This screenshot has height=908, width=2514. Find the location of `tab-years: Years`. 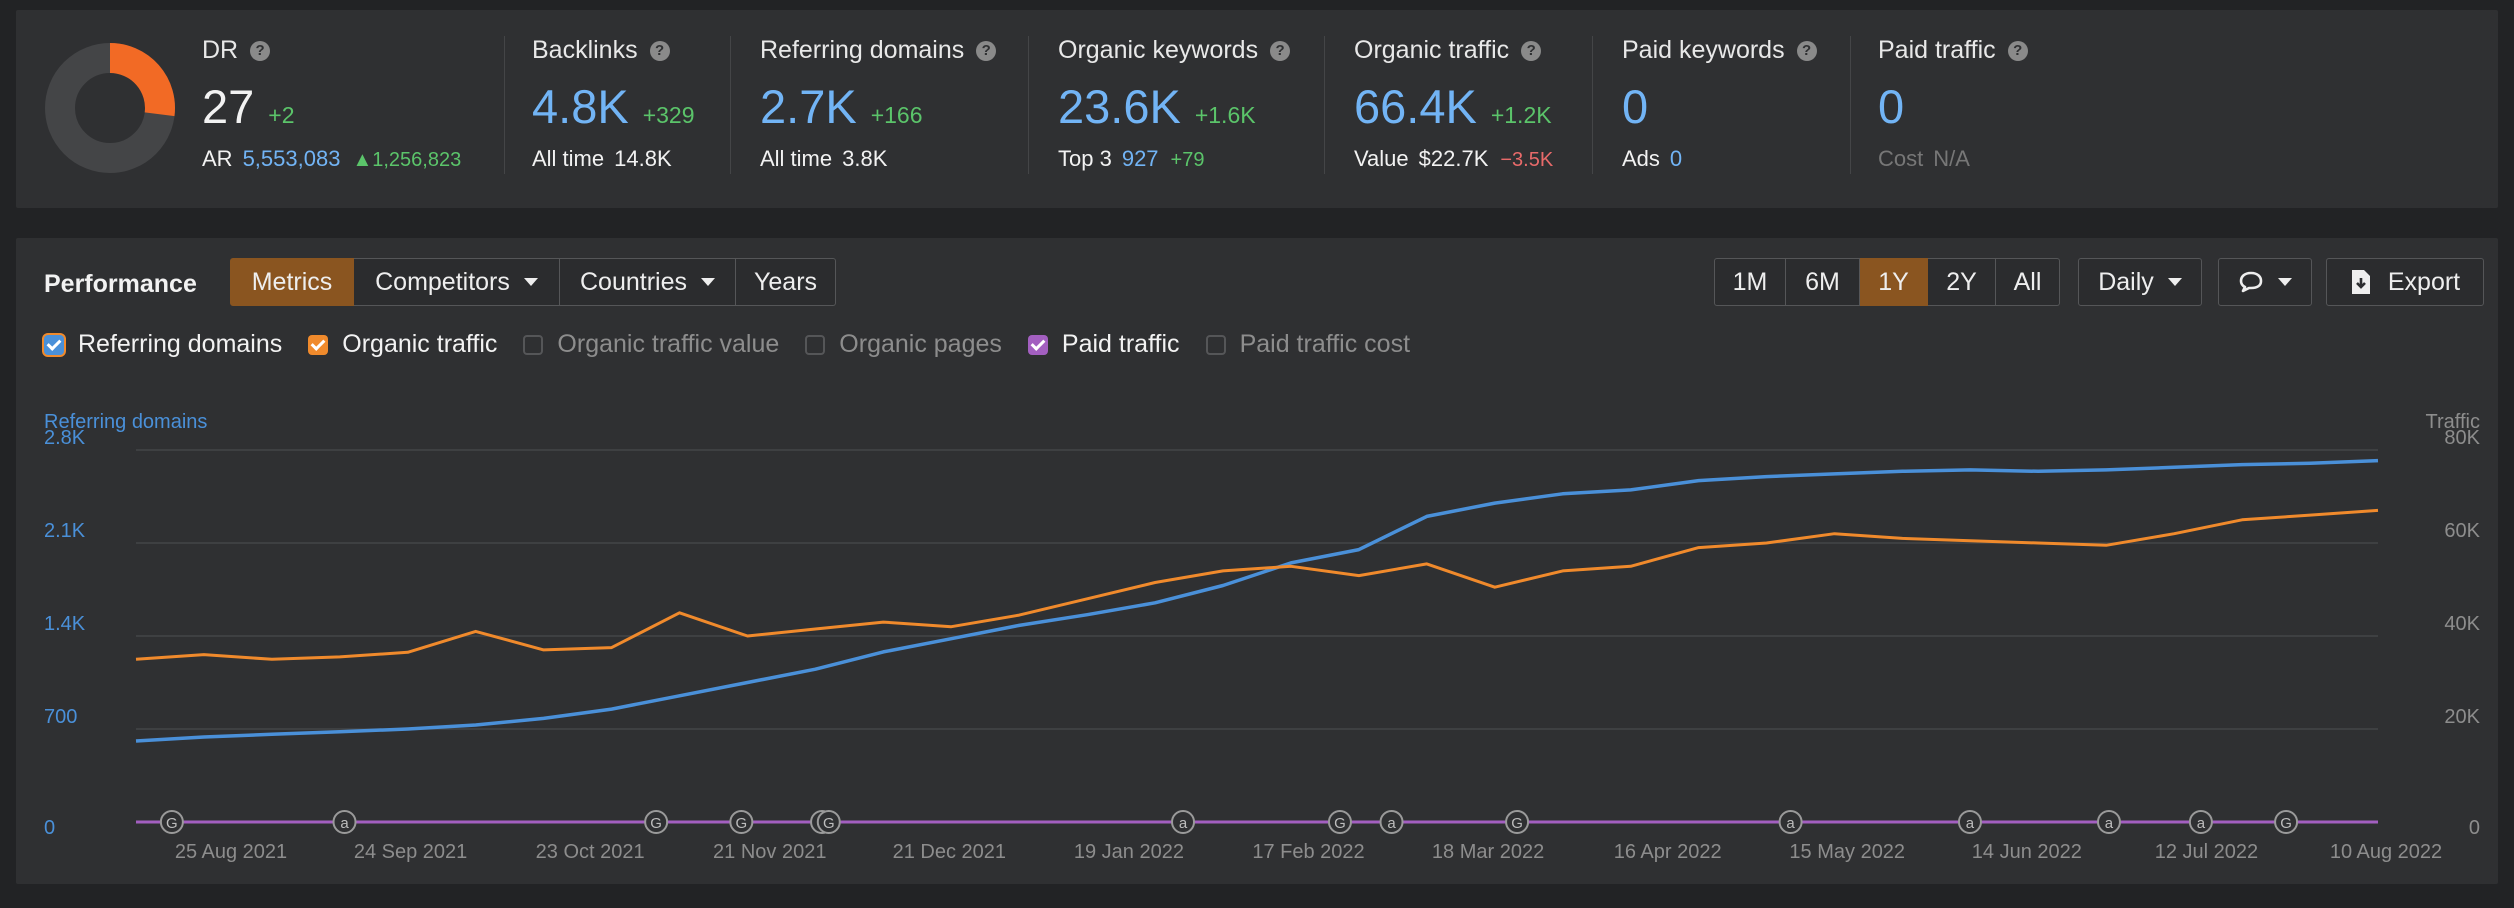

tab-years: Years is located at coordinates (786, 282).